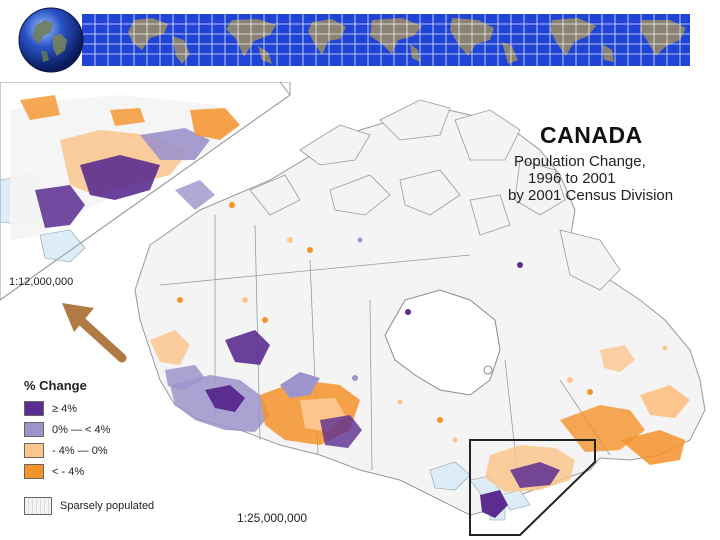  Describe the element at coordinates (94, 333) in the screenshot. I see `arrow-icon` at that location.